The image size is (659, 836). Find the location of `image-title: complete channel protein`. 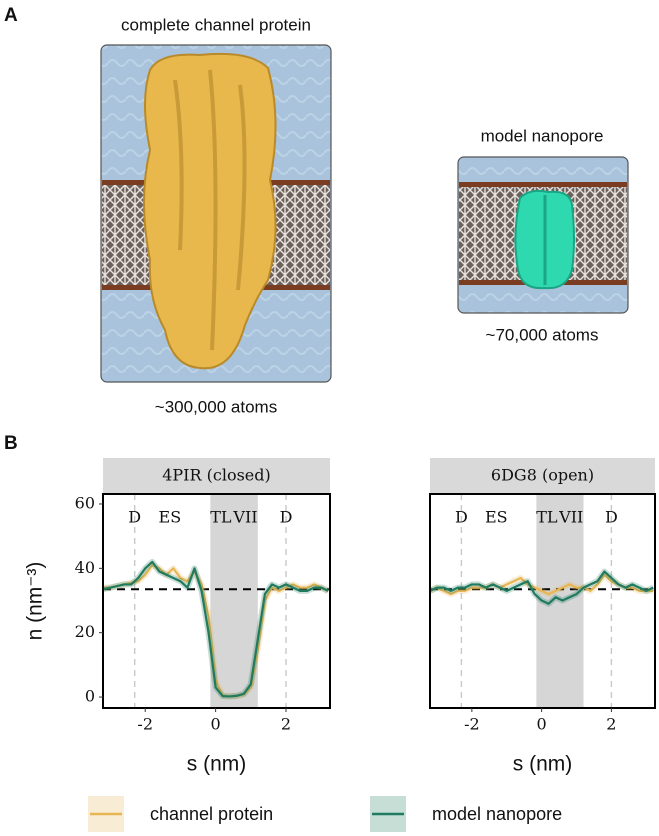

image-title: complete channel protein is located at coordinates (216, 24).